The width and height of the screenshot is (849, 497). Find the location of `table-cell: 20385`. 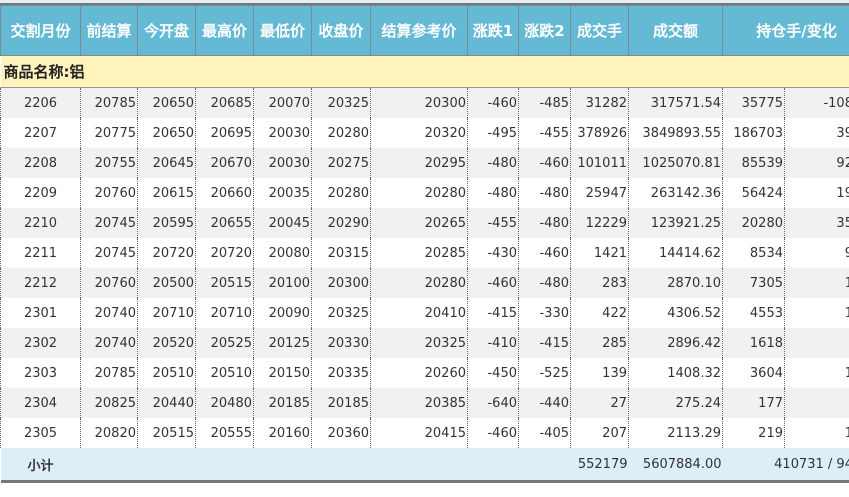

table-cell: 20385 is located at coordinates (419, 403).